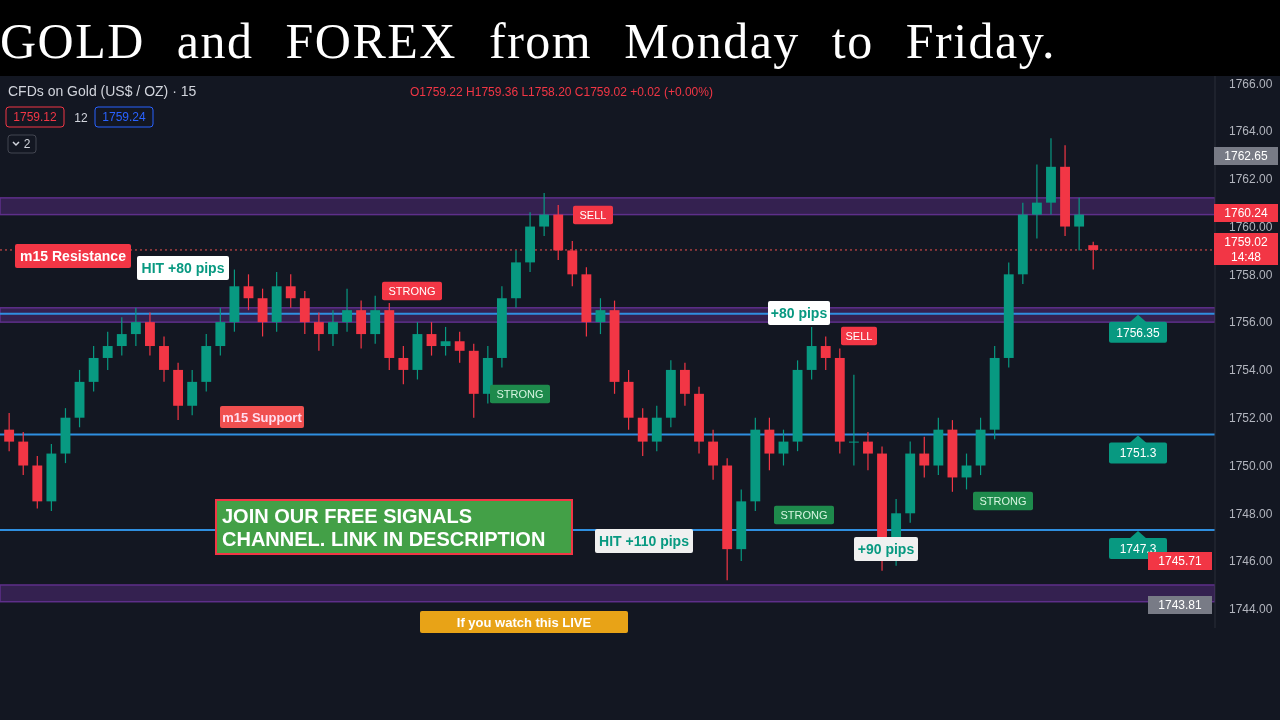 This screenshot has height=720, width=1280. Describe the element at coordinates (1246, 242) in the screenshot. I see `text: 1759.02` at that location.